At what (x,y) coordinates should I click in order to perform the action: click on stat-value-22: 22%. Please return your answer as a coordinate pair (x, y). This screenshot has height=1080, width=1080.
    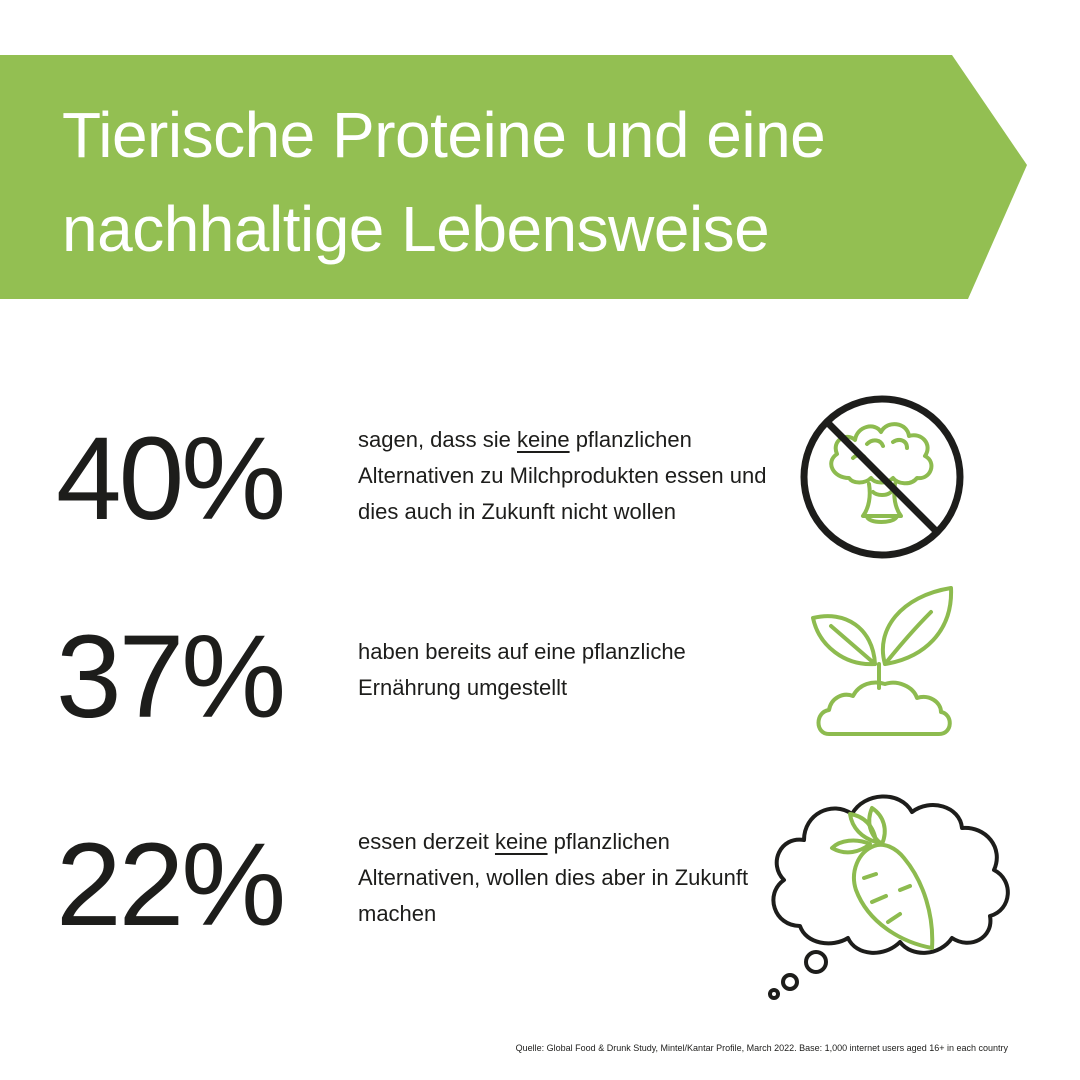
    Looking at the image, I should click on (171, 885).